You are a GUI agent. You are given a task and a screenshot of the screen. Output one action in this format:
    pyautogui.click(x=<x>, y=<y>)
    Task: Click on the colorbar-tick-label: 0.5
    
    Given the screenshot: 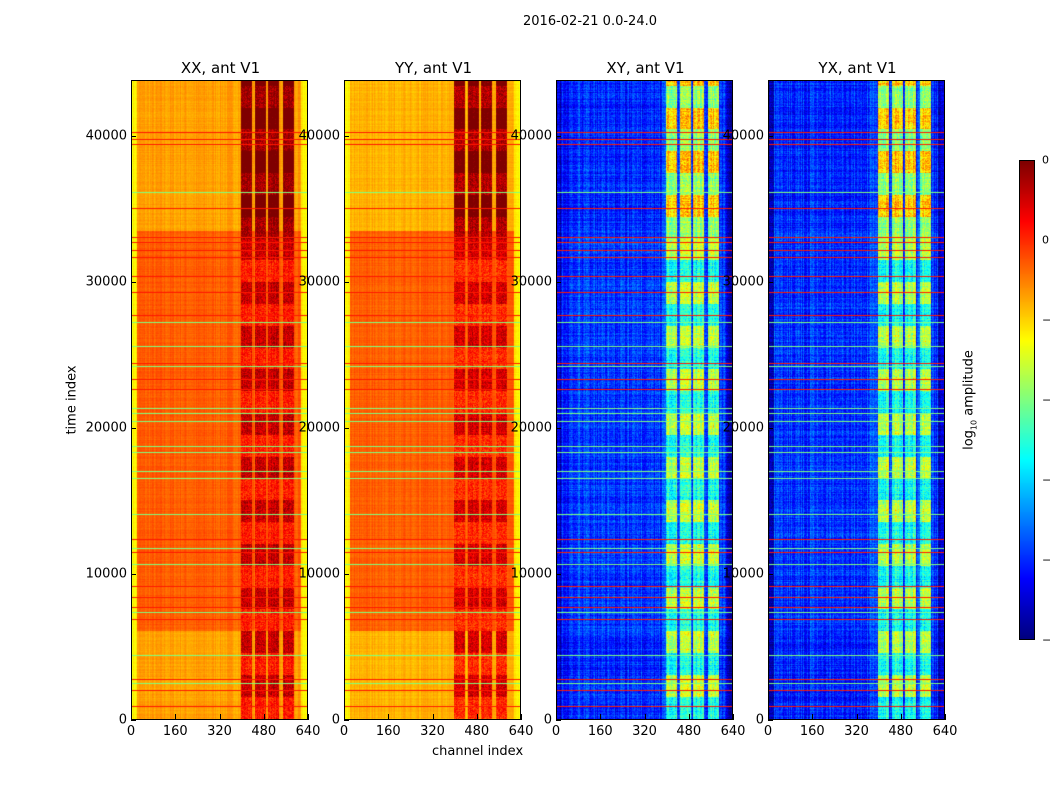 What is the action you would take?
    pyautogui.click(x=1046, y=160)
    